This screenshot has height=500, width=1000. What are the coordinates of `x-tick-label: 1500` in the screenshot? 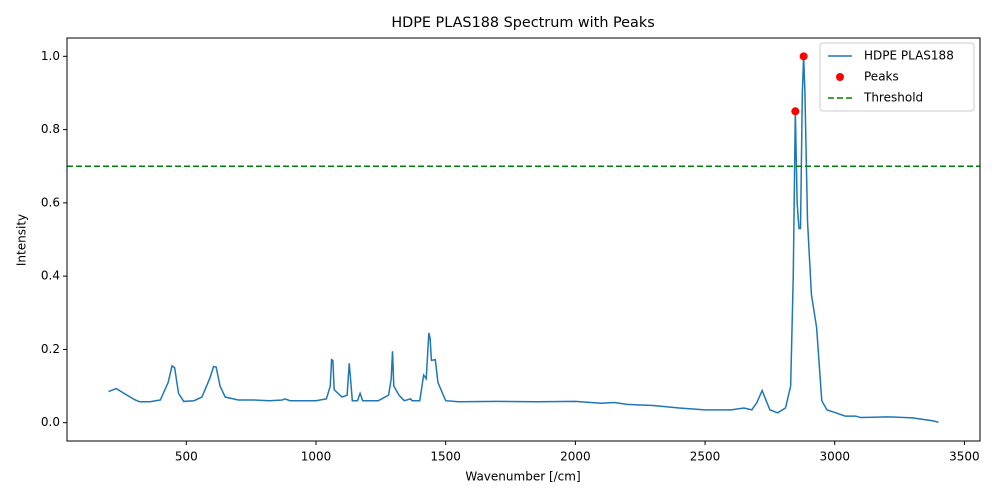 It's located at (445, 457).